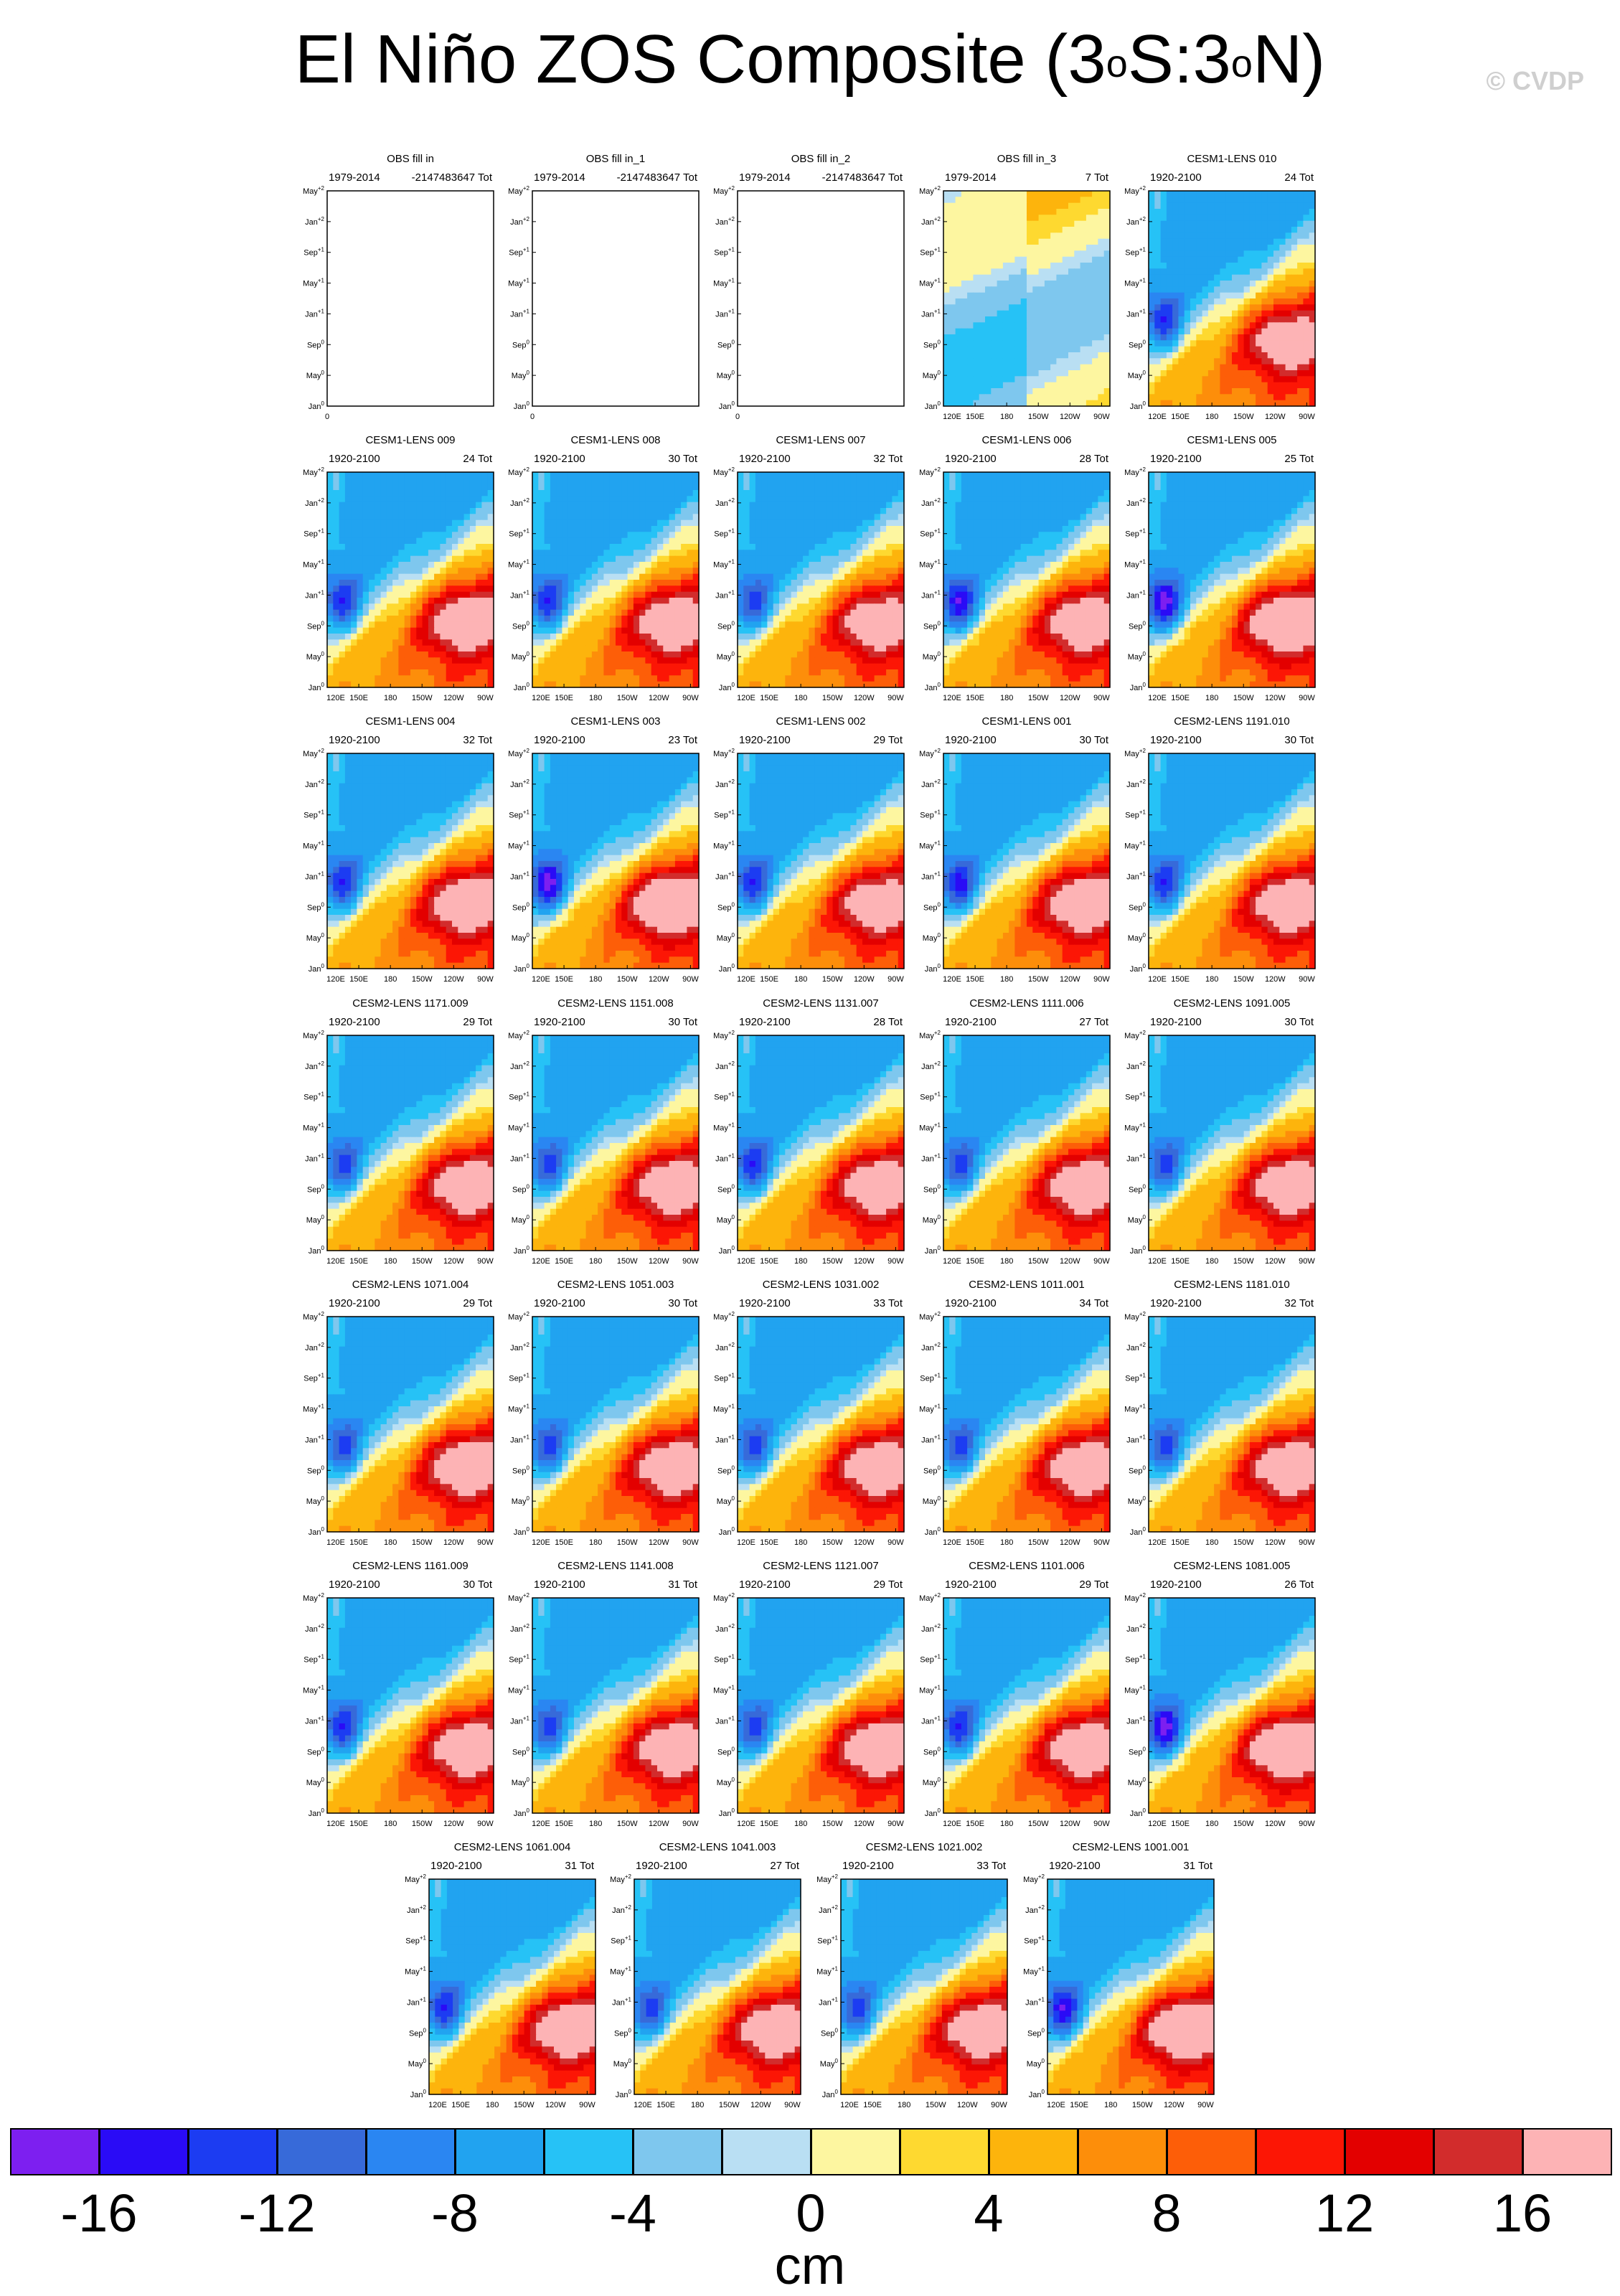 The height and width of the screenshot is (2296, 1620). What do you see at coordinates (410, 299) in the screenshot?
I see `panel-frame` at bounding box center [410, 299].